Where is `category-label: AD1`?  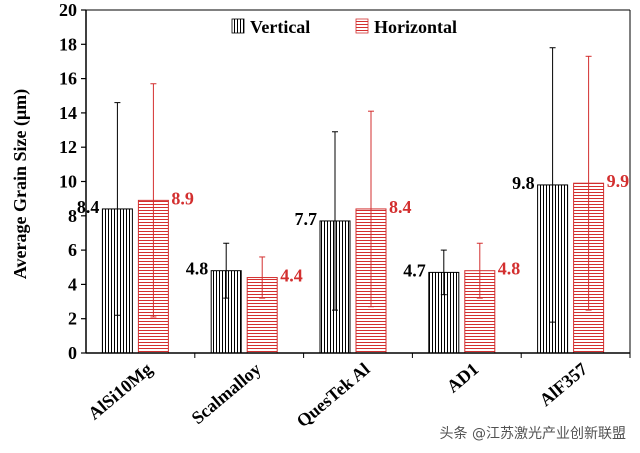 category-label: AD1 is located at coordinates (463, 378).